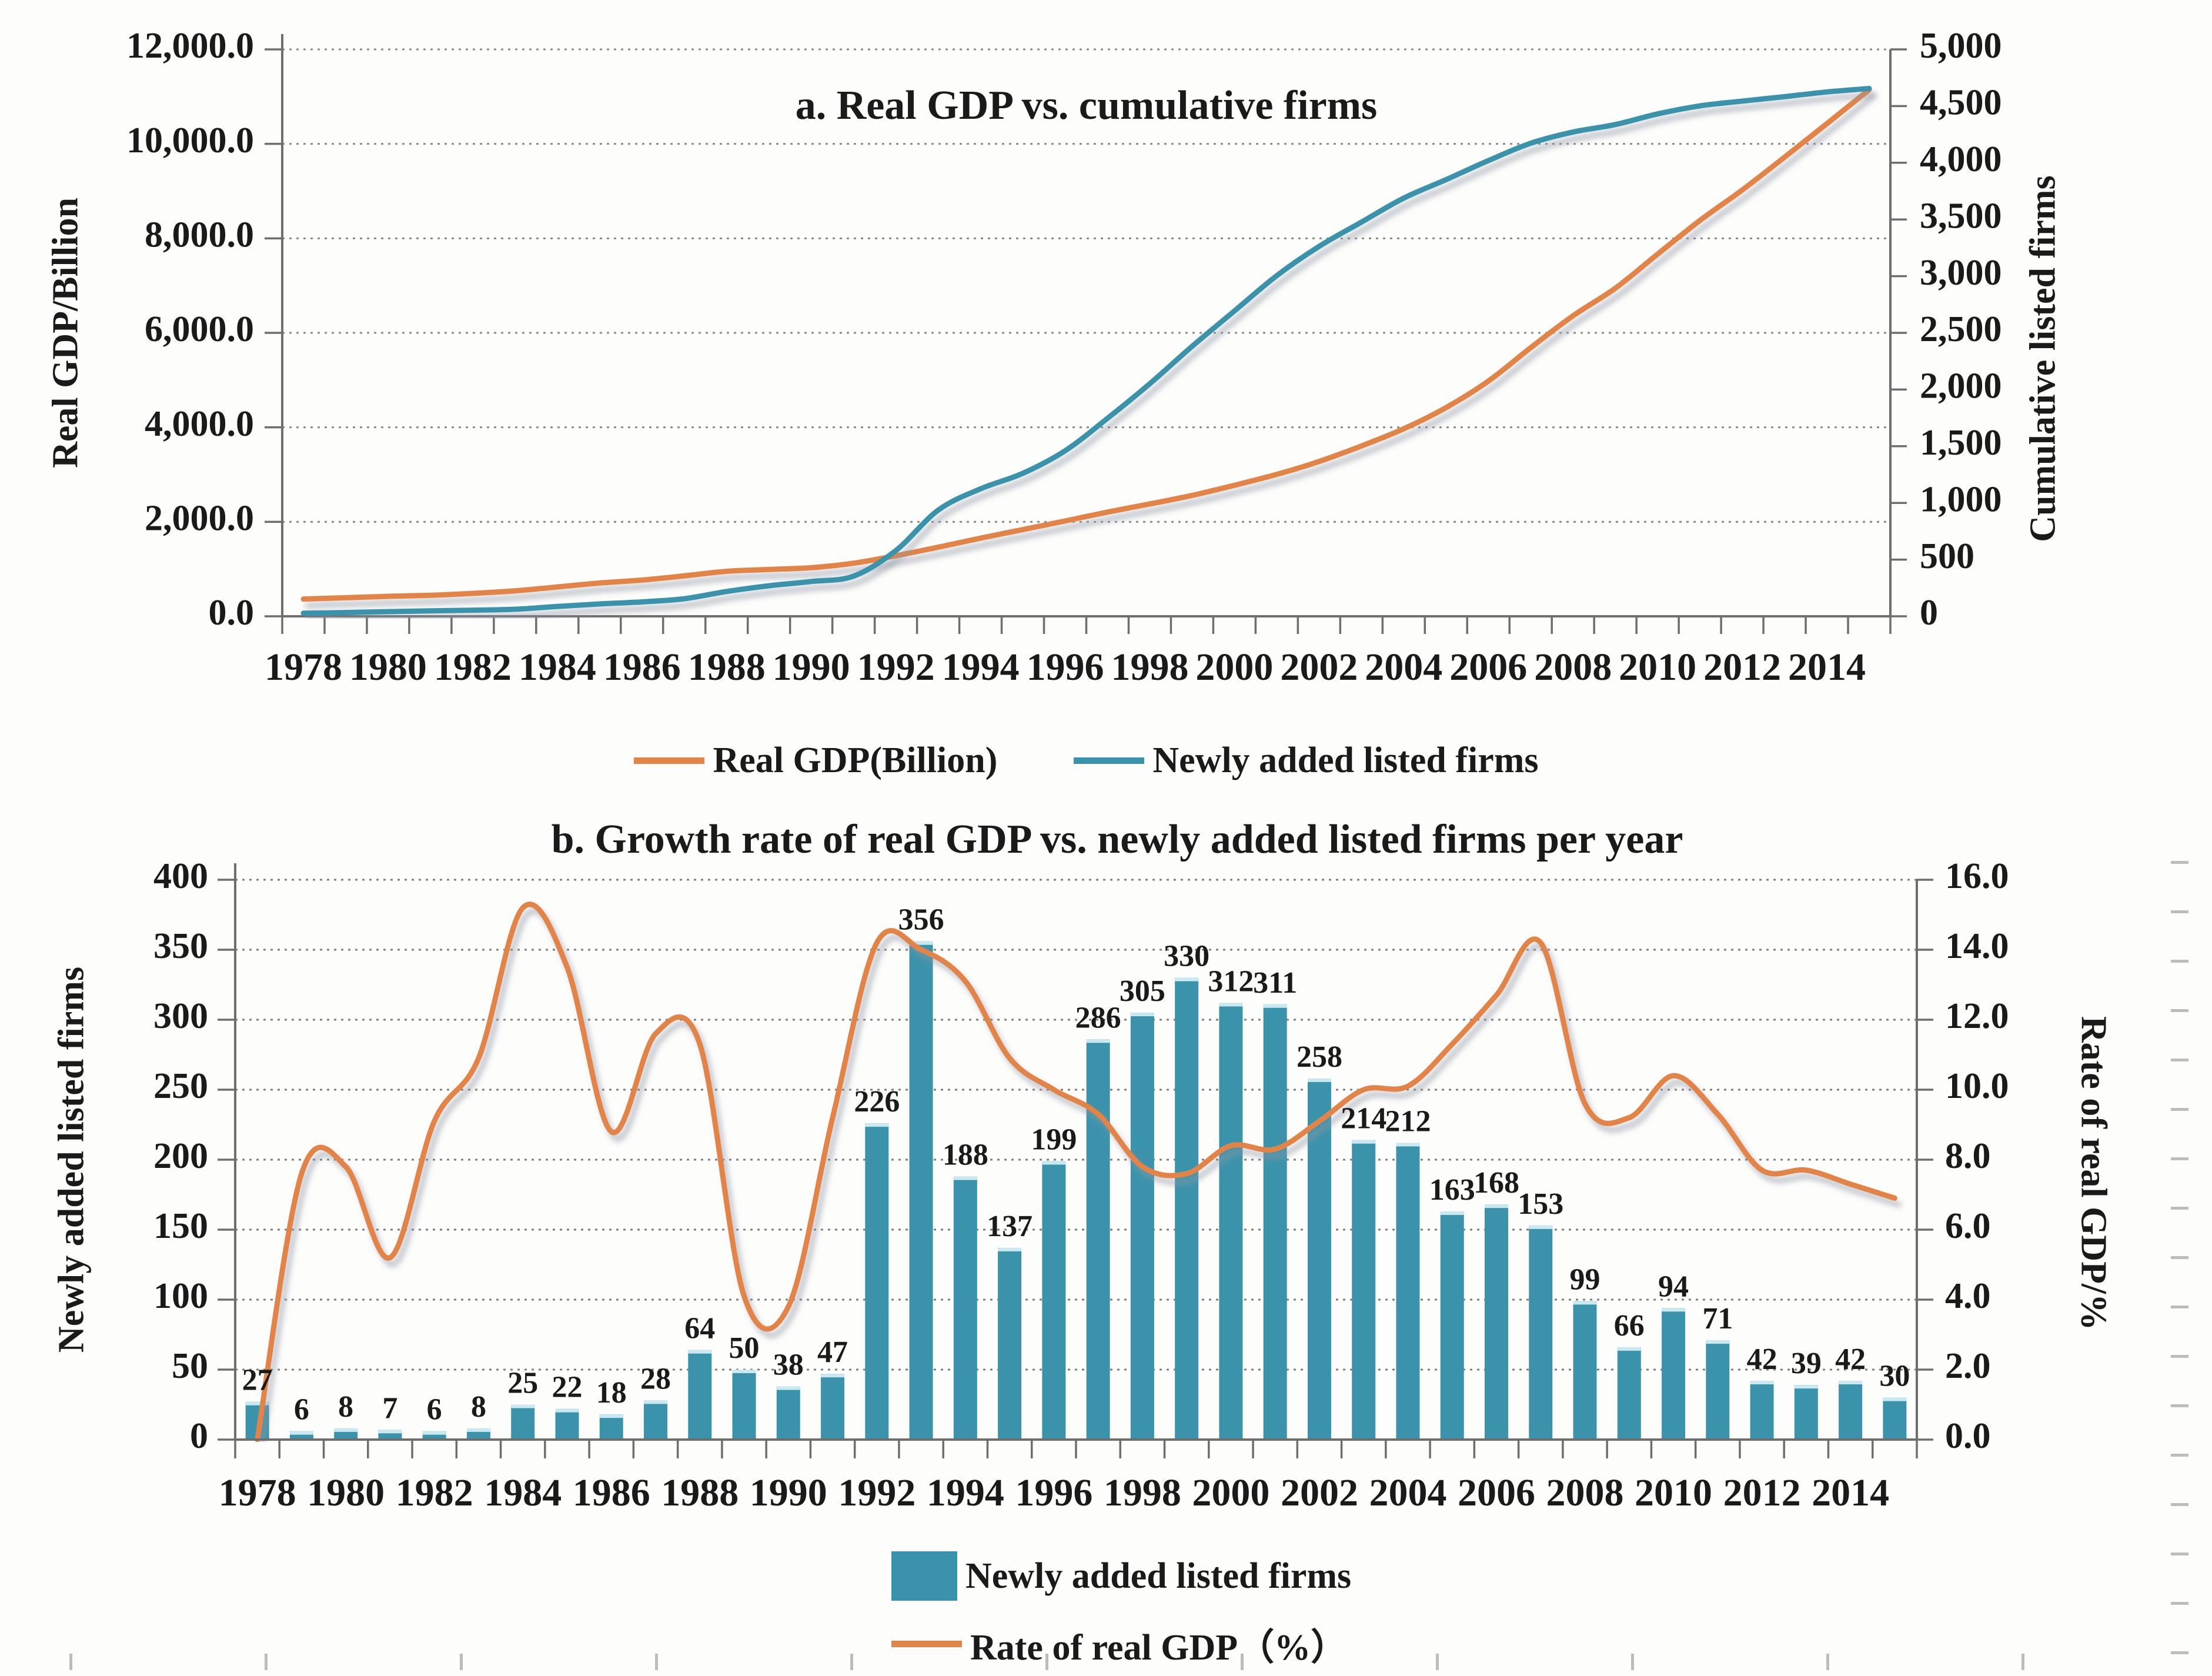  I want to click on bar-value-label: 356, so click(921, 920).